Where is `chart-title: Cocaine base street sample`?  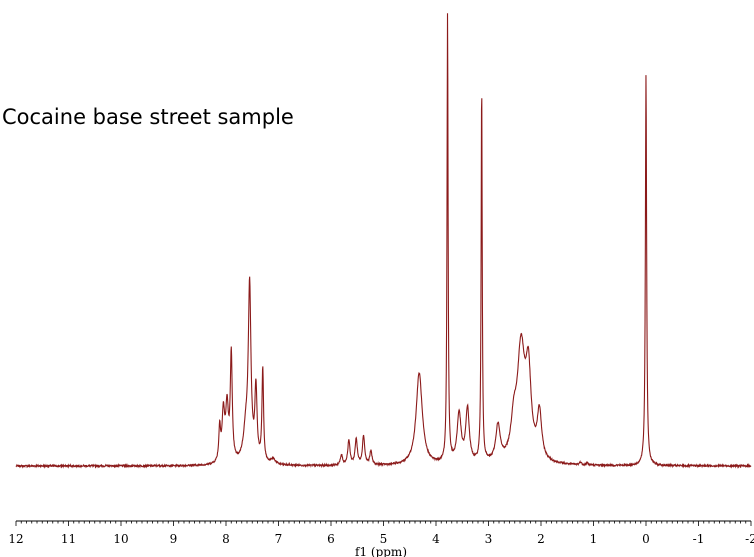
chart-title: Cocaine base street sample is located at coordinates (148, 117).